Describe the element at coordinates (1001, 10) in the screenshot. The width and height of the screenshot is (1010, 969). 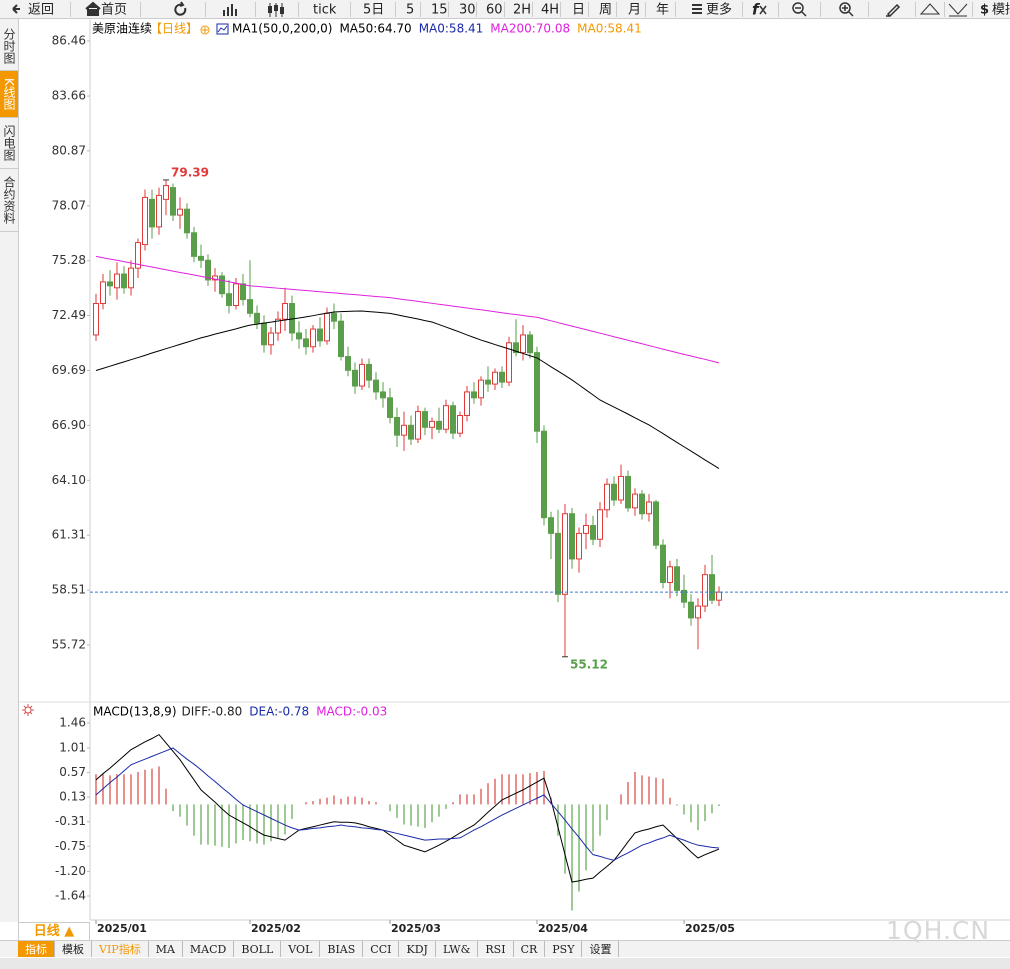
I see `toolbar-button: 模拟` at that location.